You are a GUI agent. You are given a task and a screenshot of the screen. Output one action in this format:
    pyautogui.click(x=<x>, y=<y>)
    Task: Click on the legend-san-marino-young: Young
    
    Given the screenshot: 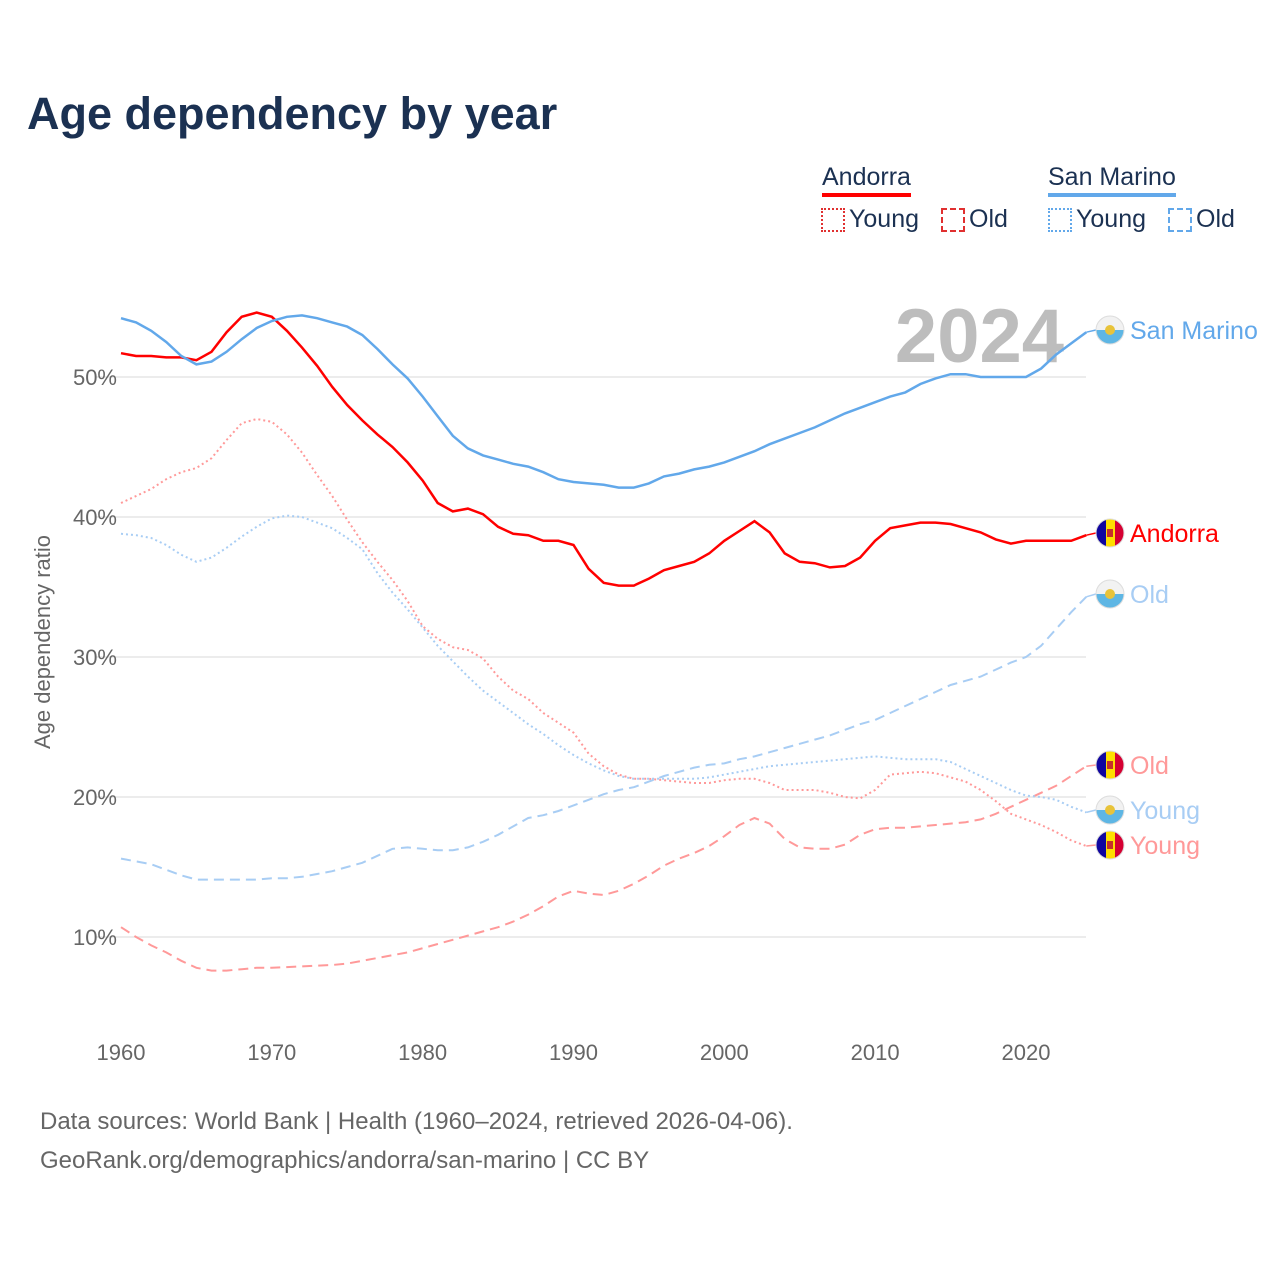 What is the action you would take?
    pyautogui.click(x=1097, y=219)
    